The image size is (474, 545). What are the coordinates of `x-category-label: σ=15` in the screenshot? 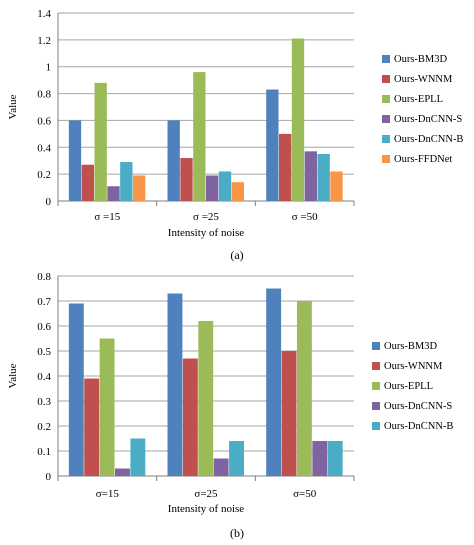 It's located at (108, 494).